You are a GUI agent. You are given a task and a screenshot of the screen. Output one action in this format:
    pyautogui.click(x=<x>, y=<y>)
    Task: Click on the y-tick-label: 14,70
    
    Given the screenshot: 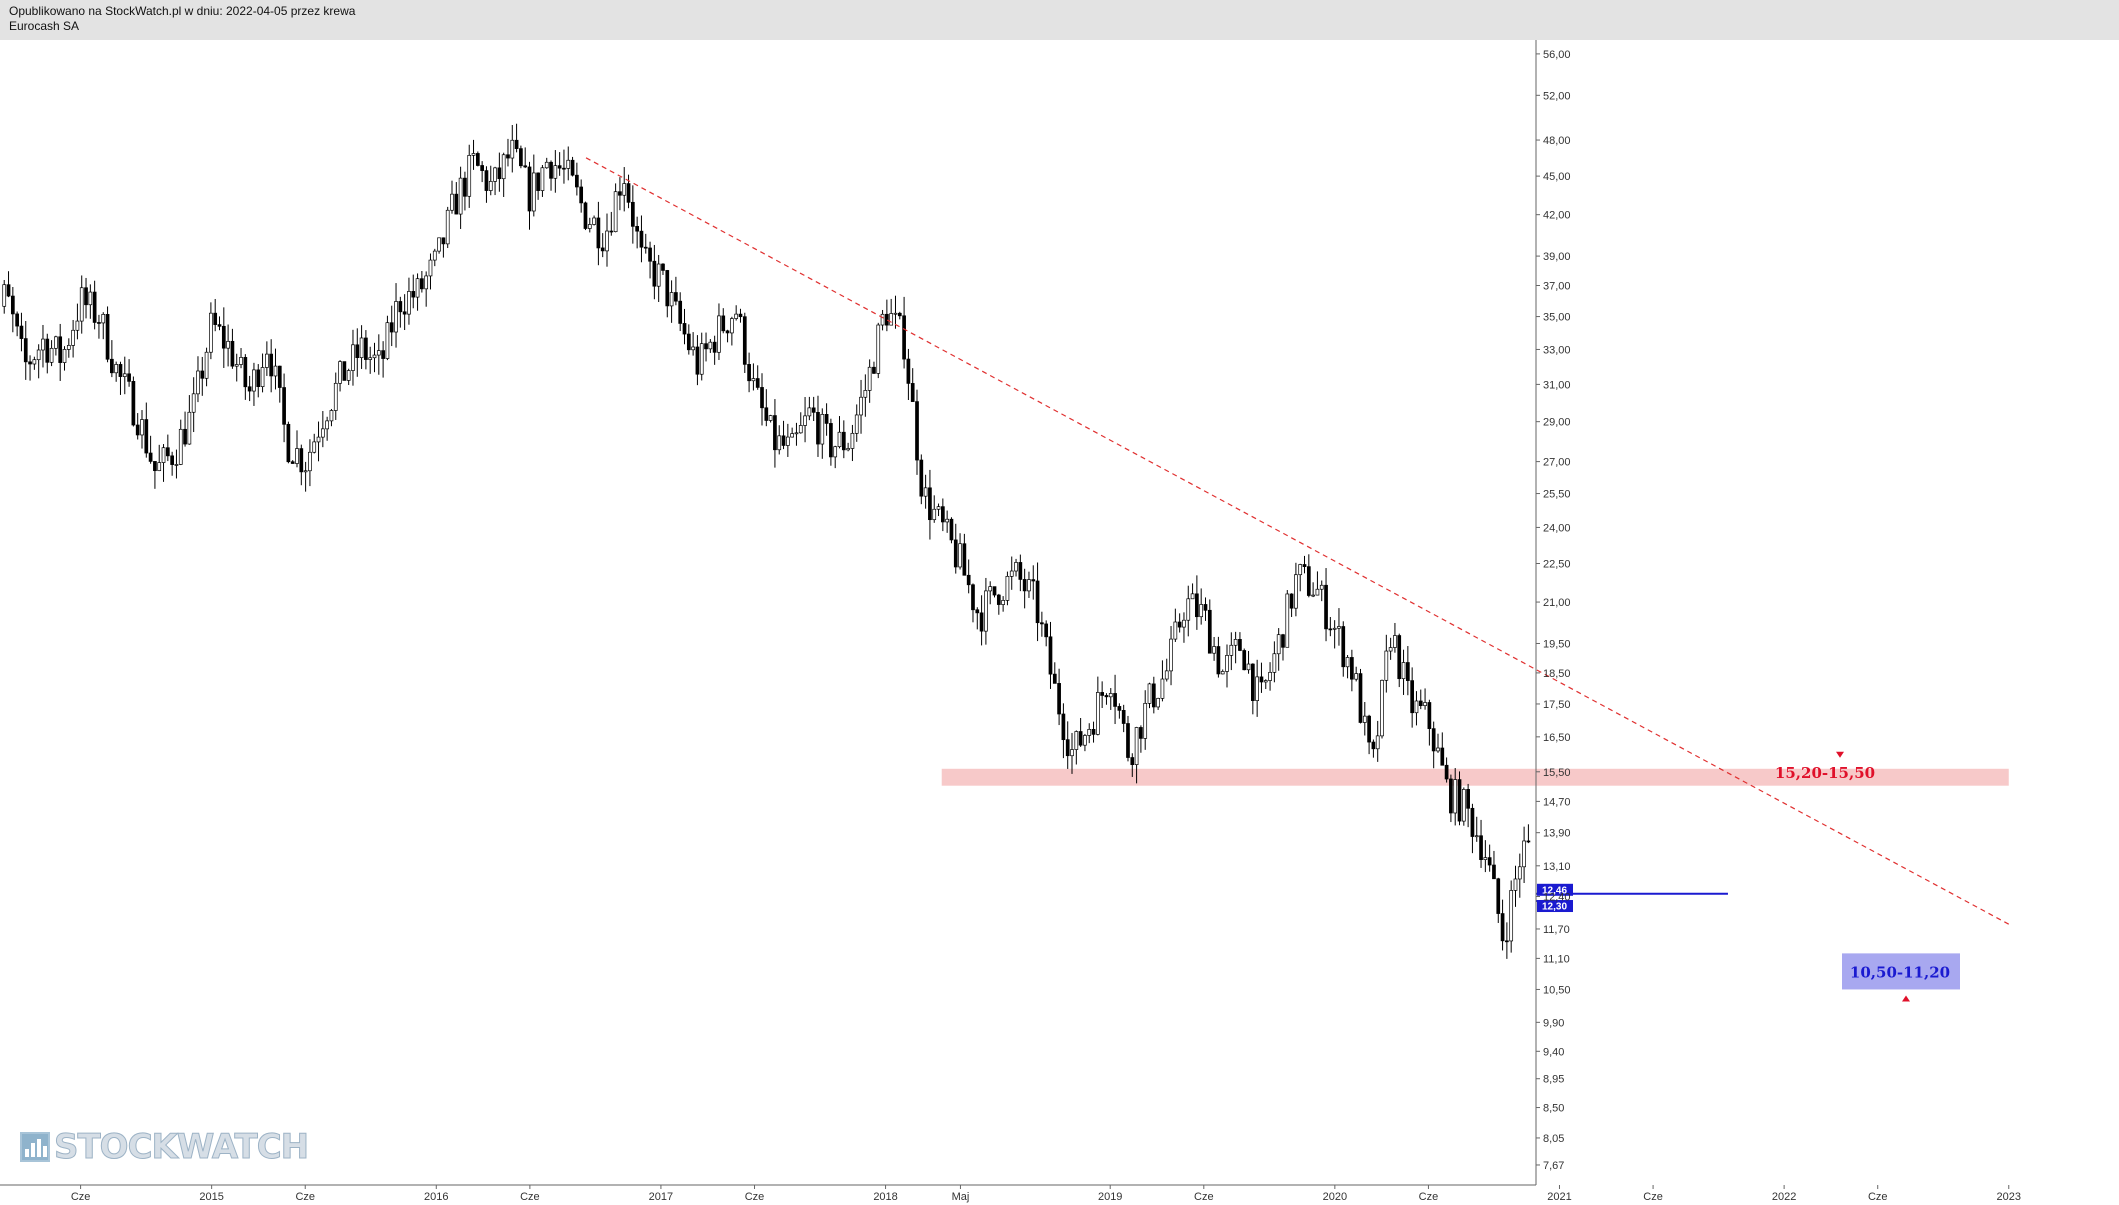 What is the action you would take?
    pyautogui.click(x=1557, y=802)
    